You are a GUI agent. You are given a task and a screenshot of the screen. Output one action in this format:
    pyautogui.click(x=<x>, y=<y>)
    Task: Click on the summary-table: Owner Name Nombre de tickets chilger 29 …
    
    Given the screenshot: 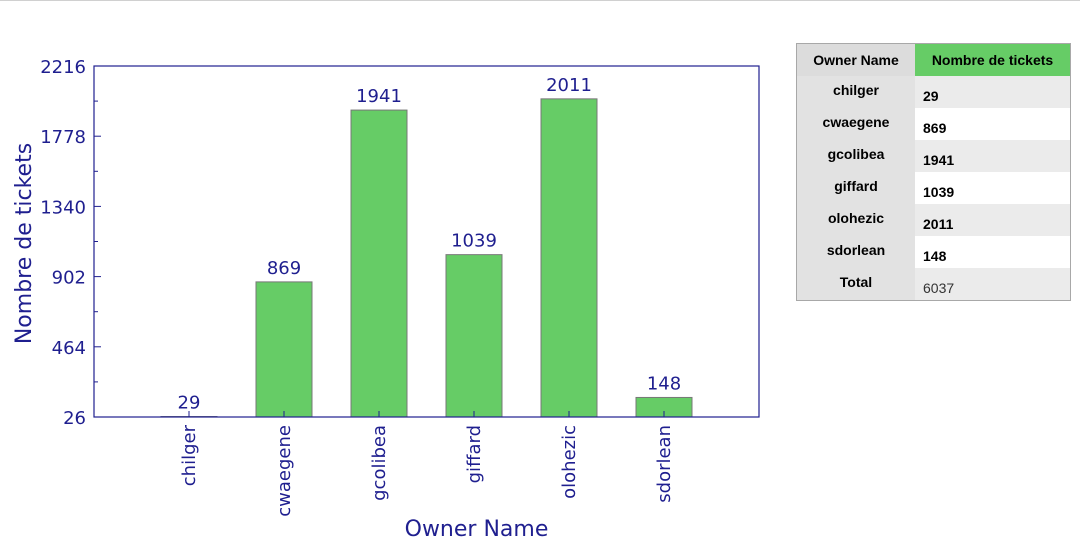 What is the action you would take?
    pyautogui.click(x=933, y=172)
    